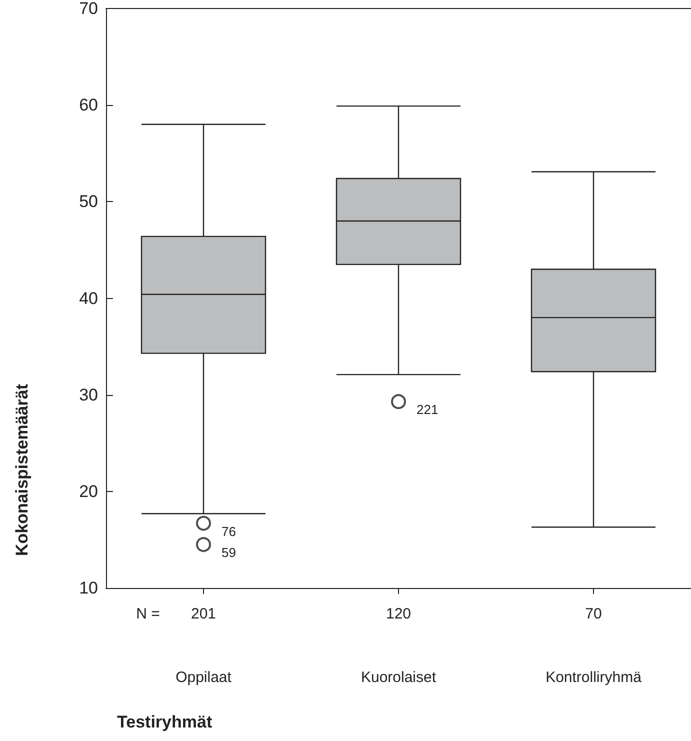 This screenshot has width=691, height=741. I want to click on y-tick-label: 40, so click(88, 298).